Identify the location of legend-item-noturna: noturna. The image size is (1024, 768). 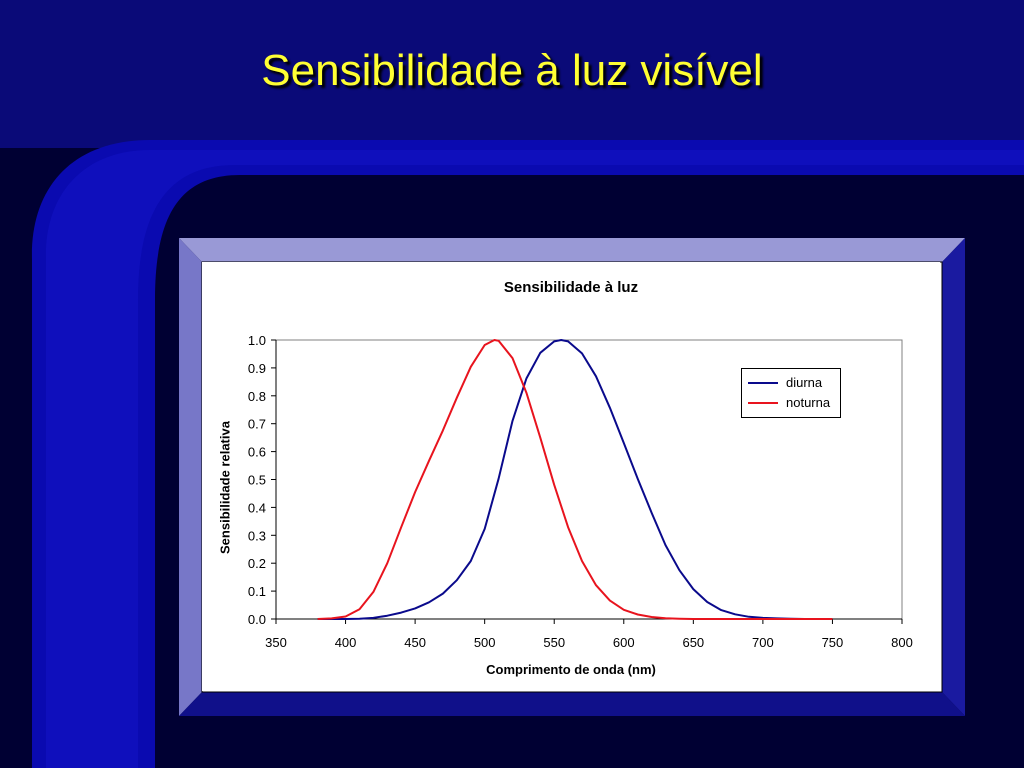
(794, 403).